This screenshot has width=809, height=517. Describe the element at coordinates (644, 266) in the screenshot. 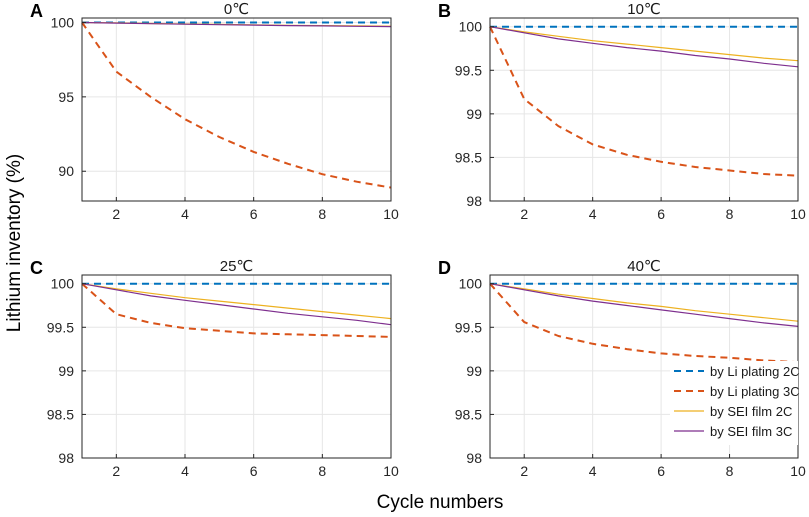

I see `panel-title: 40℃` at that location.